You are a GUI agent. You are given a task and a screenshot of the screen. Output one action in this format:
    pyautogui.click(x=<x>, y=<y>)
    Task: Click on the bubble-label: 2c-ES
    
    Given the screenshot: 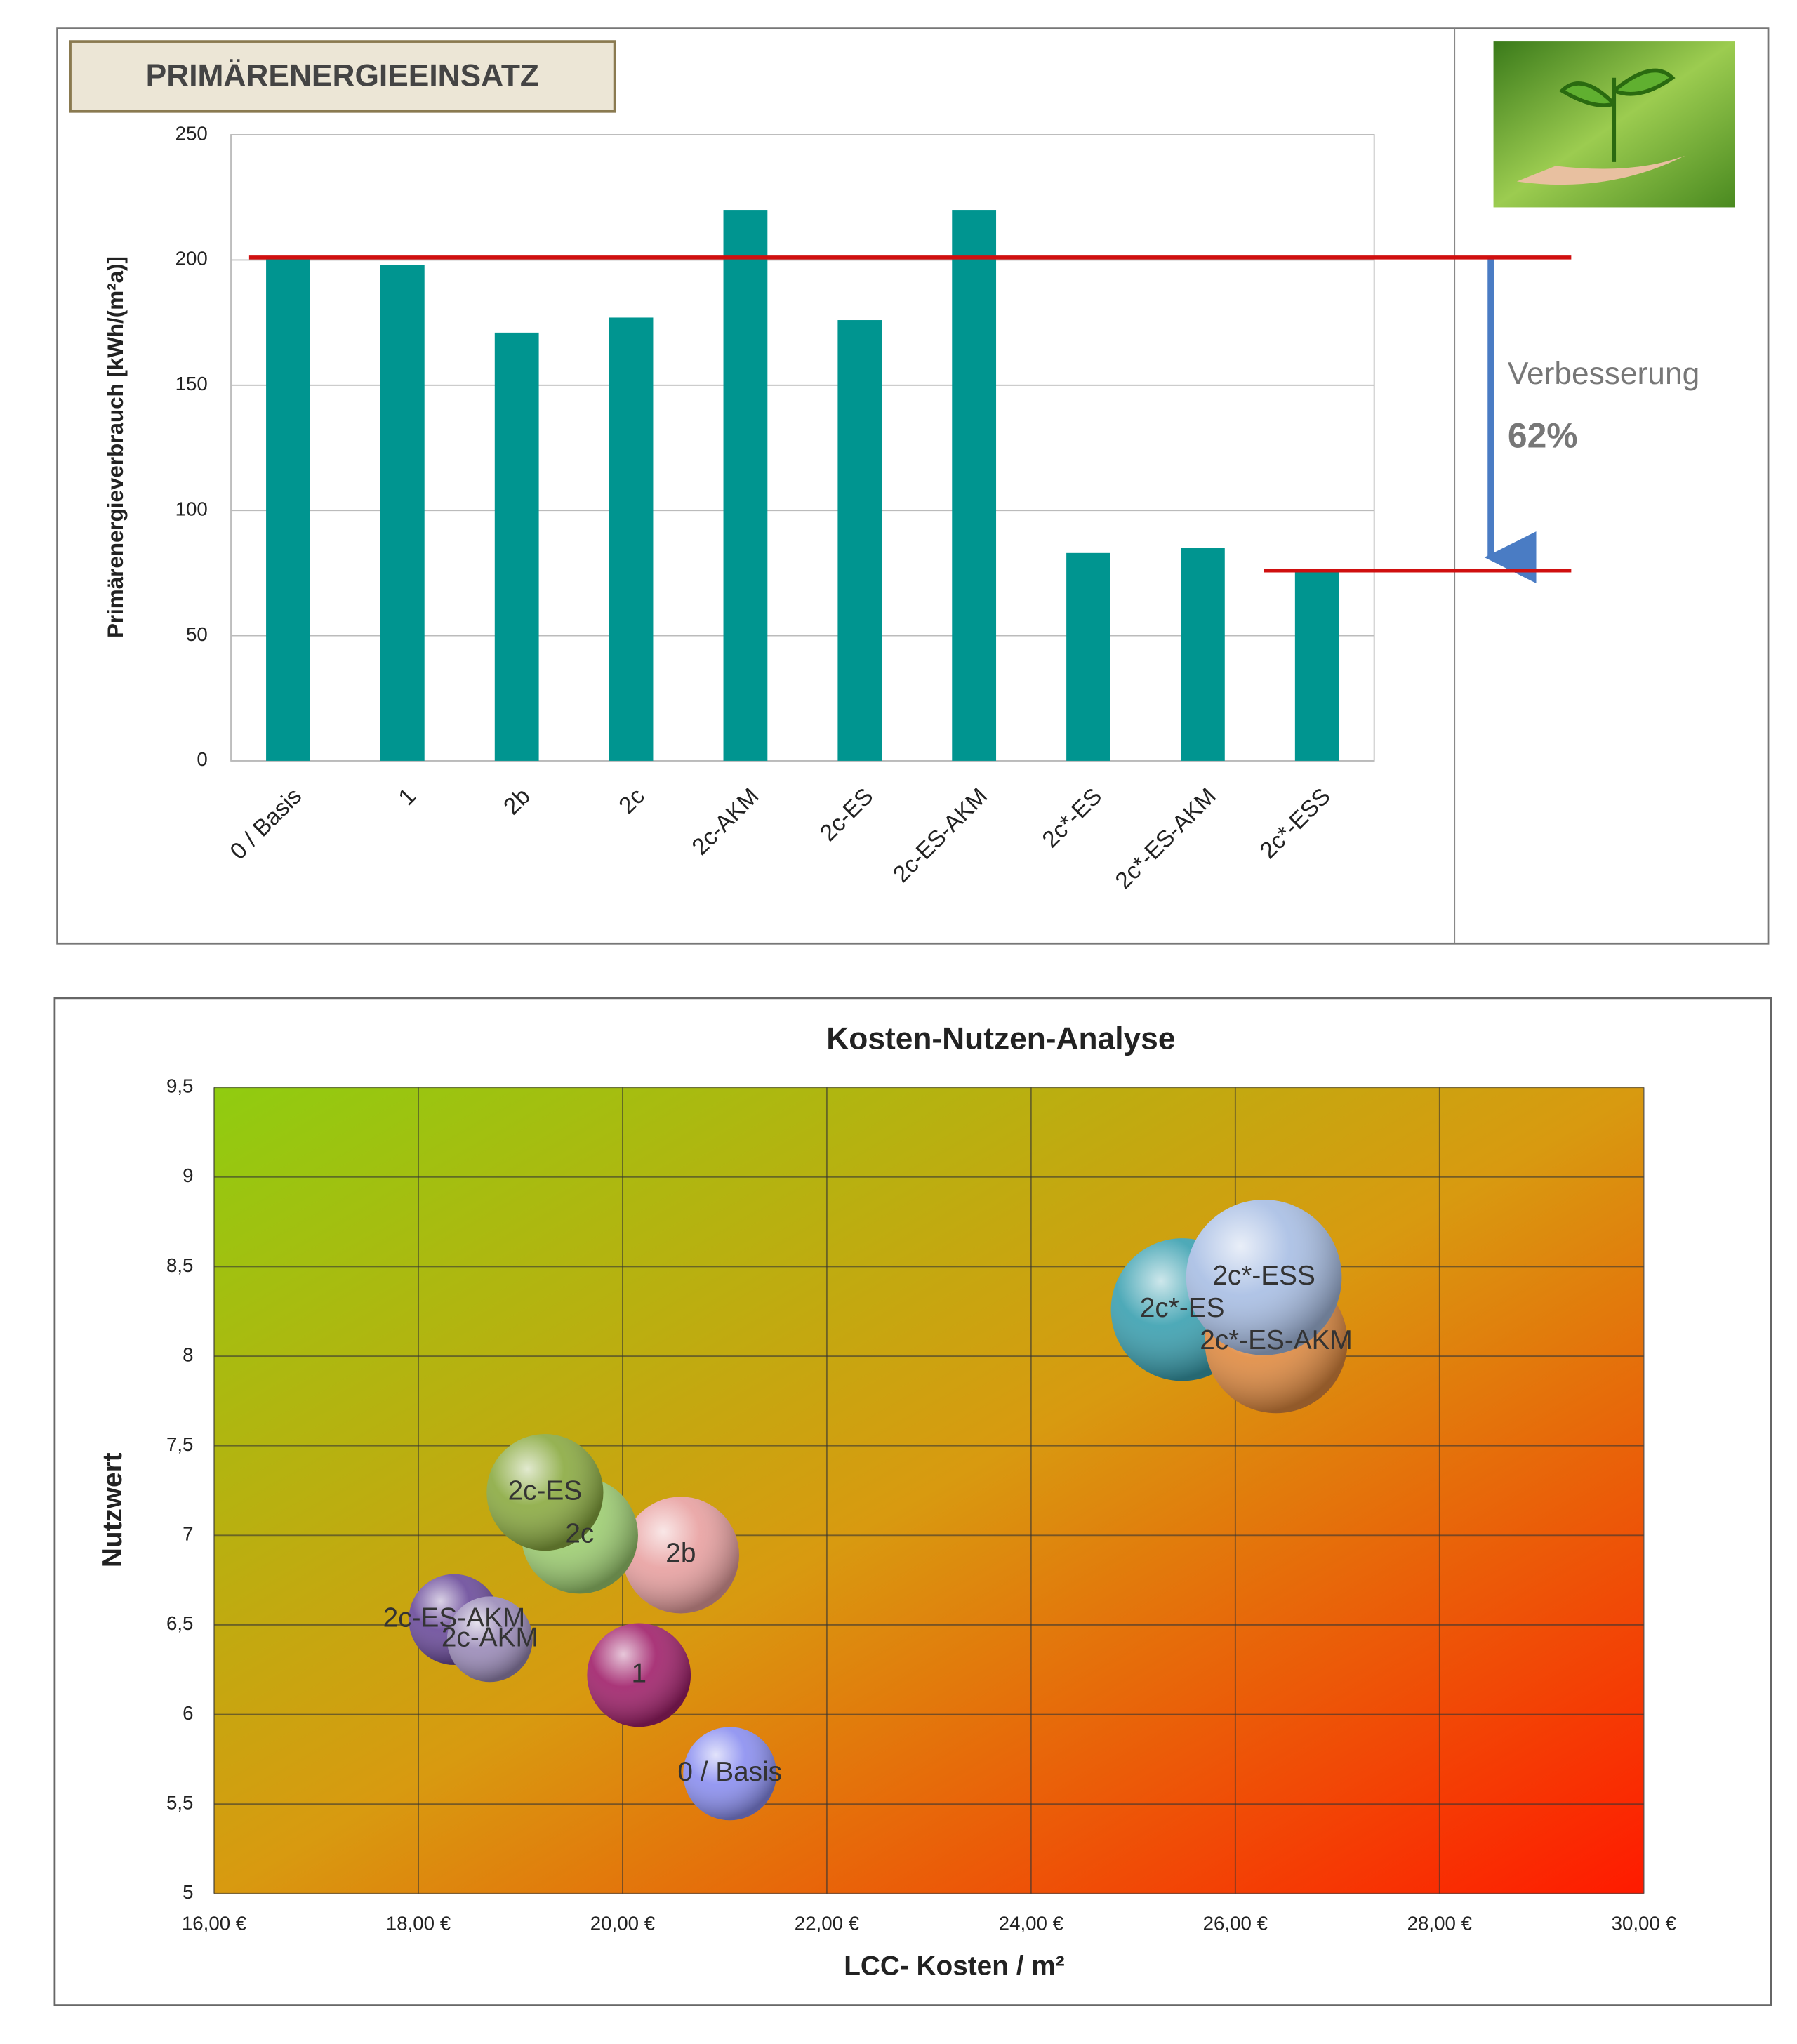 What is the action you would take?
    pyautogui.click(x=545, y=1490)
    